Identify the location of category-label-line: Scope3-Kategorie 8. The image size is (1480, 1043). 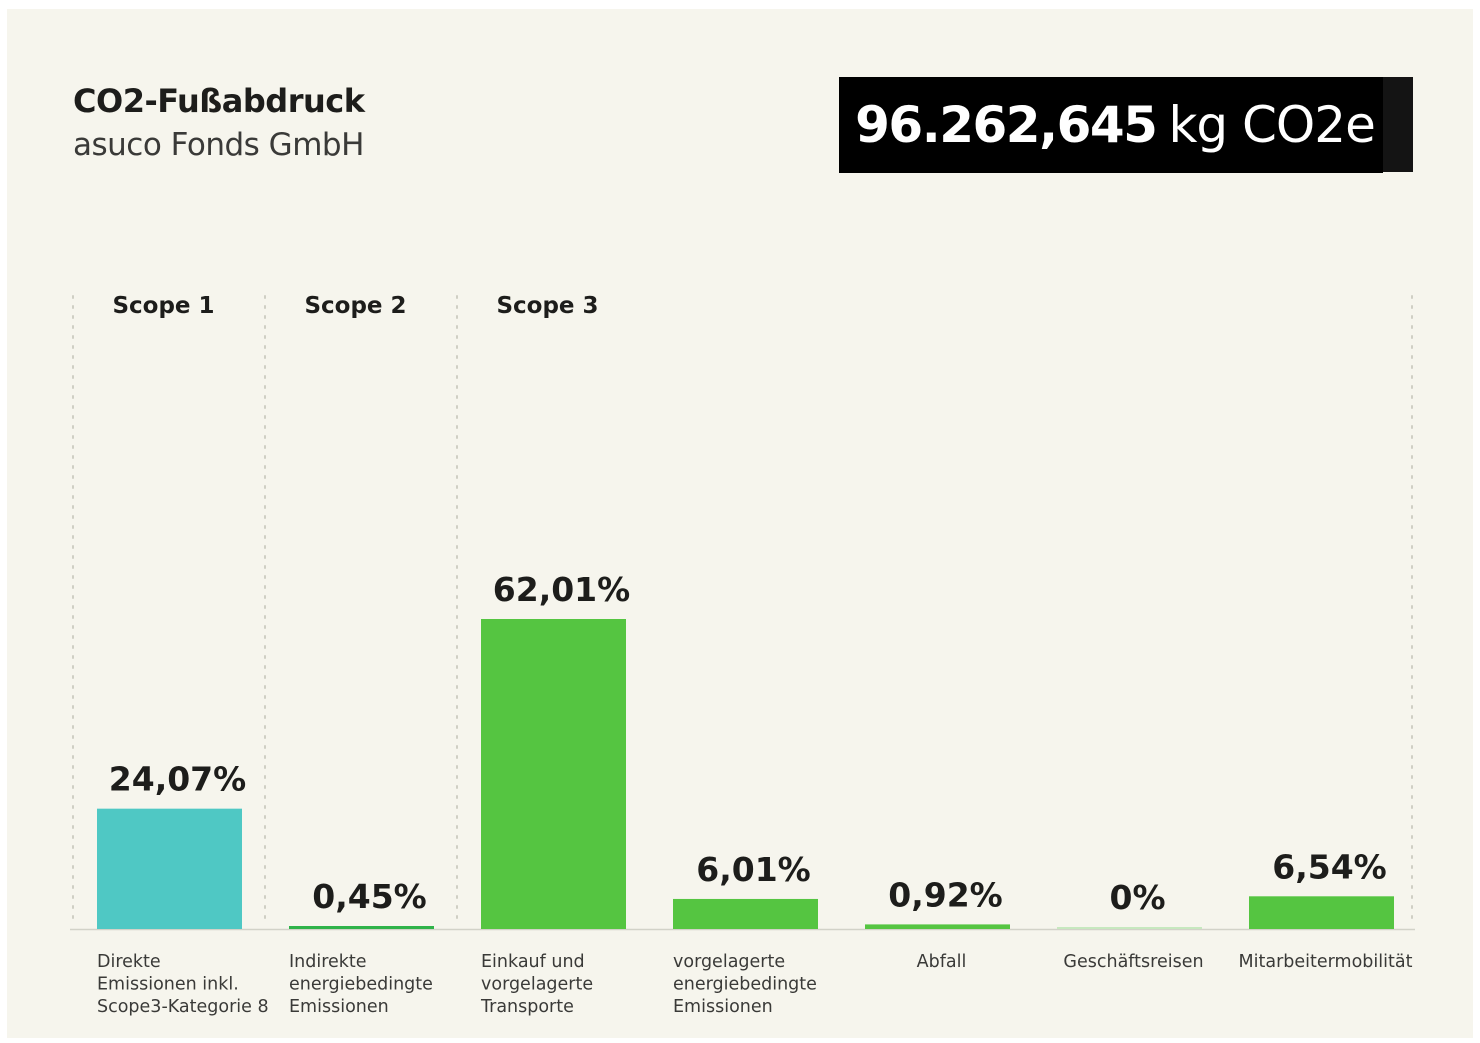
(183, 1007).